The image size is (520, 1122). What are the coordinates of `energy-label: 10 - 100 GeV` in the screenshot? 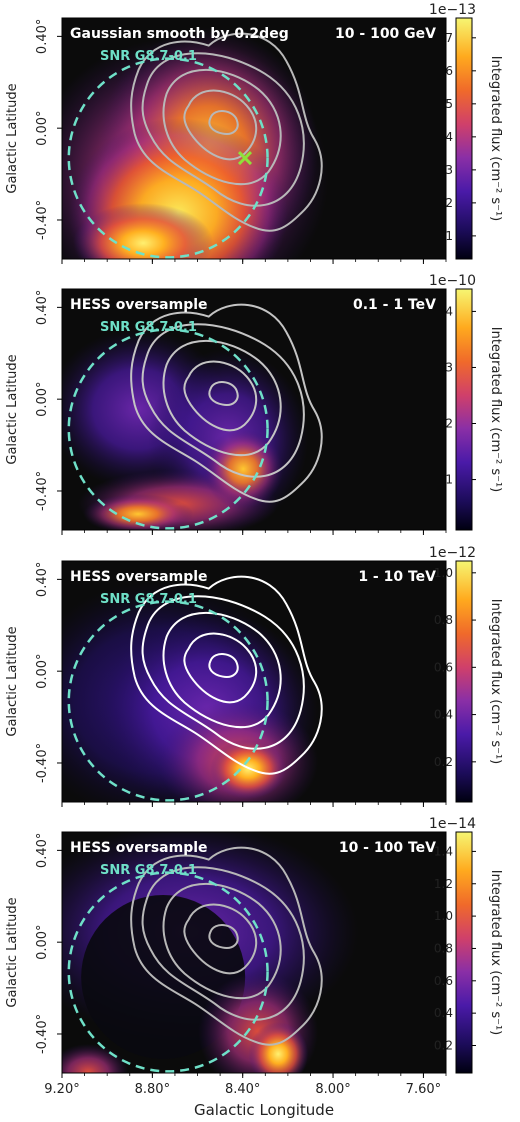 It's located at (385, 34).